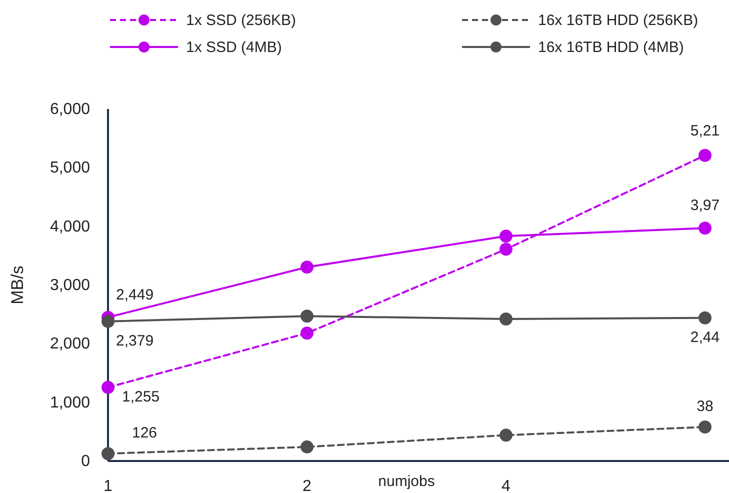  I want to click on annotation: 38, so click(705, 406).